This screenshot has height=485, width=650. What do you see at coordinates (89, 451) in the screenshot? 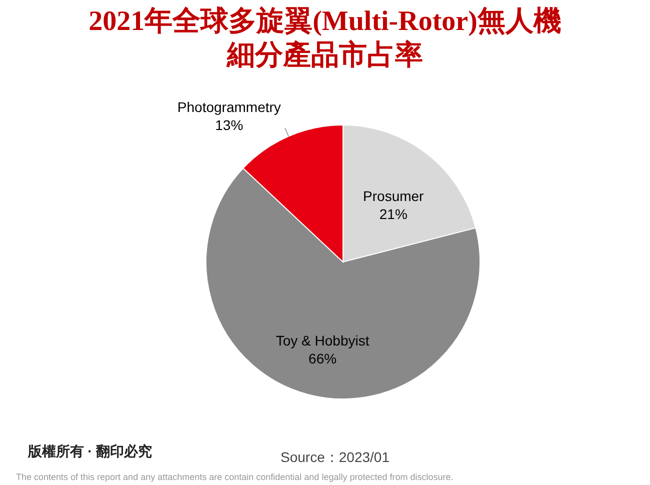
I see `text: 版權所有 · 翻印必究` at bounding box center [89, 451].